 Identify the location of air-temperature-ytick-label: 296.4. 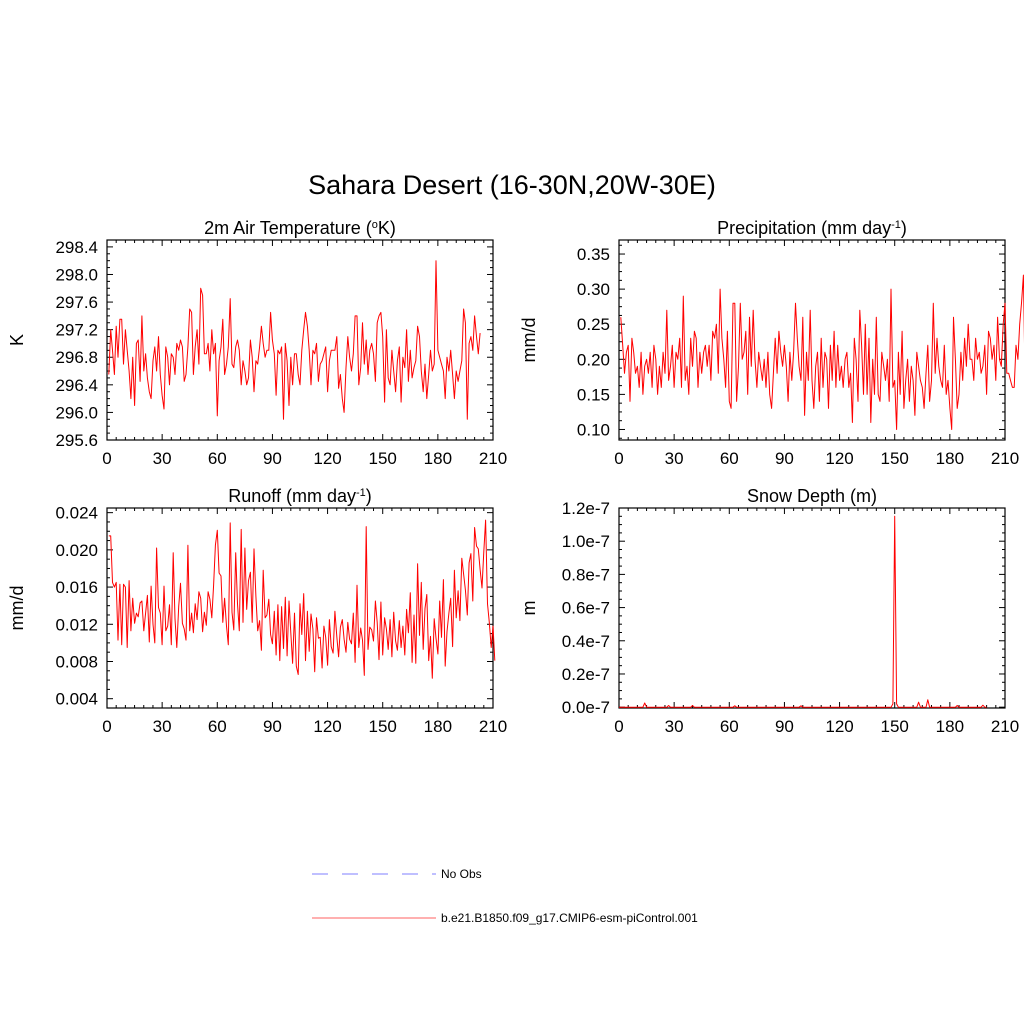
(76, 385).